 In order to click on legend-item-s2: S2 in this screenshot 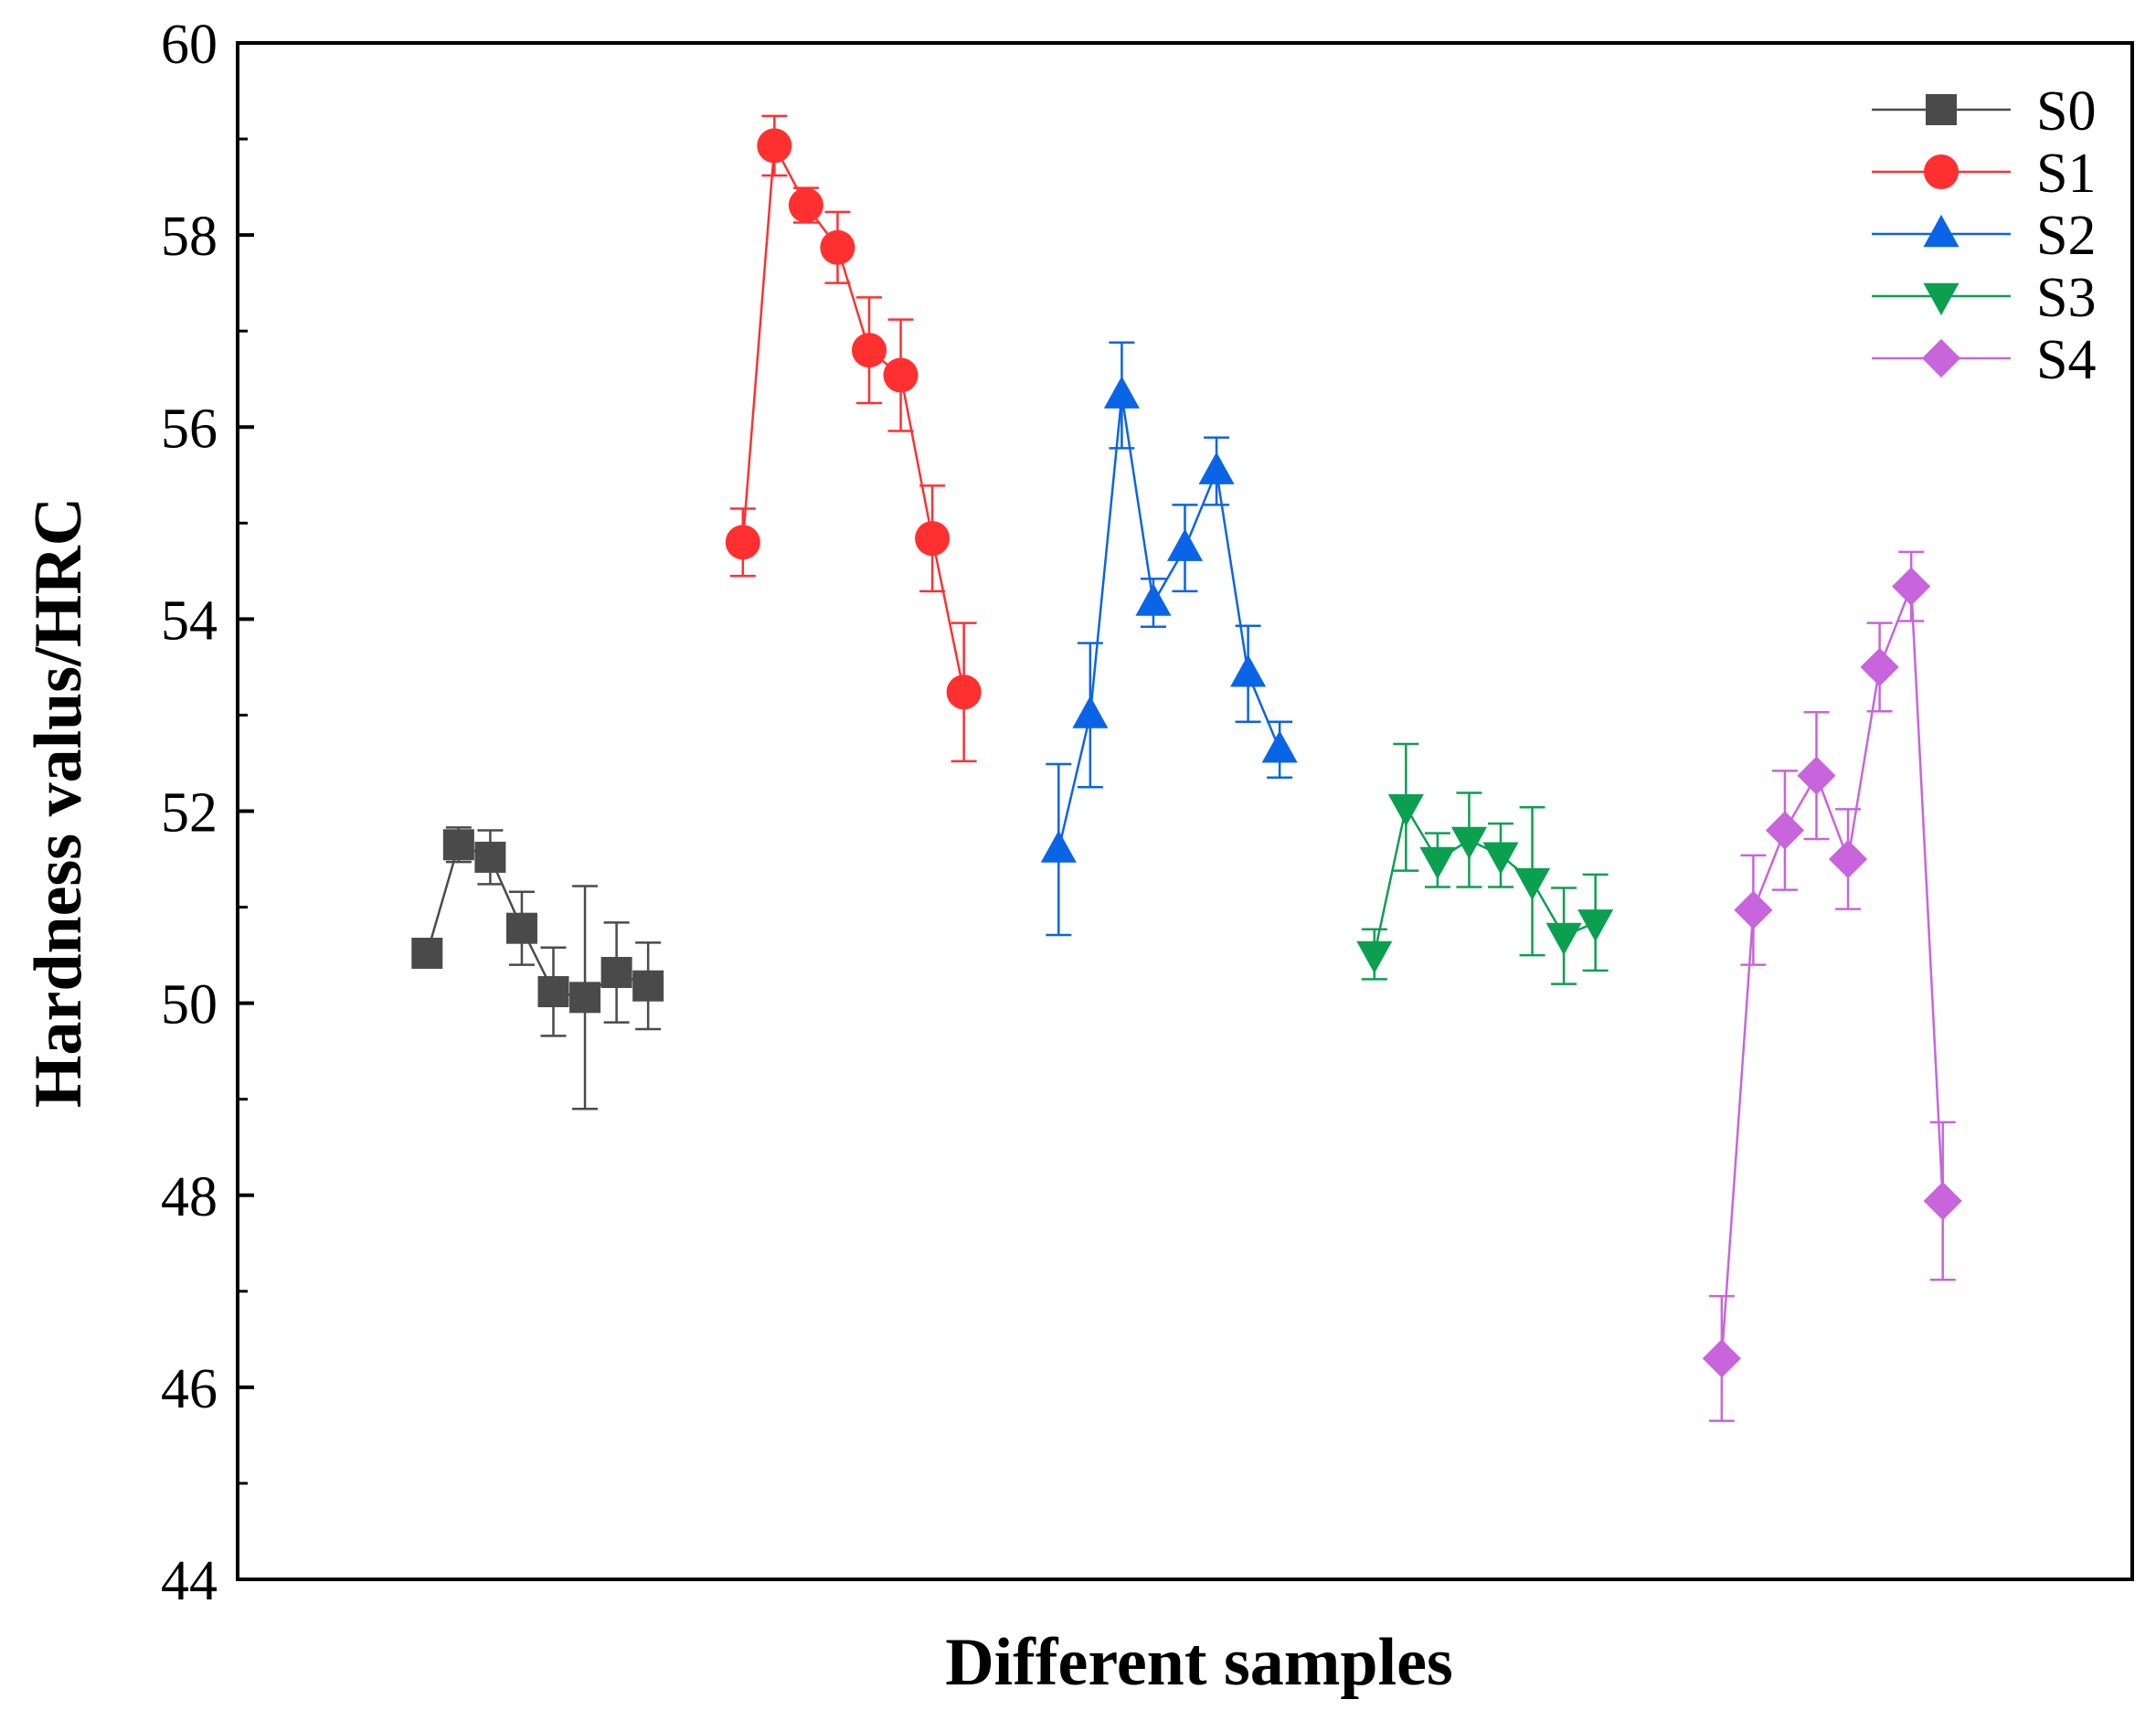, I will do `click(1984, 236)`.